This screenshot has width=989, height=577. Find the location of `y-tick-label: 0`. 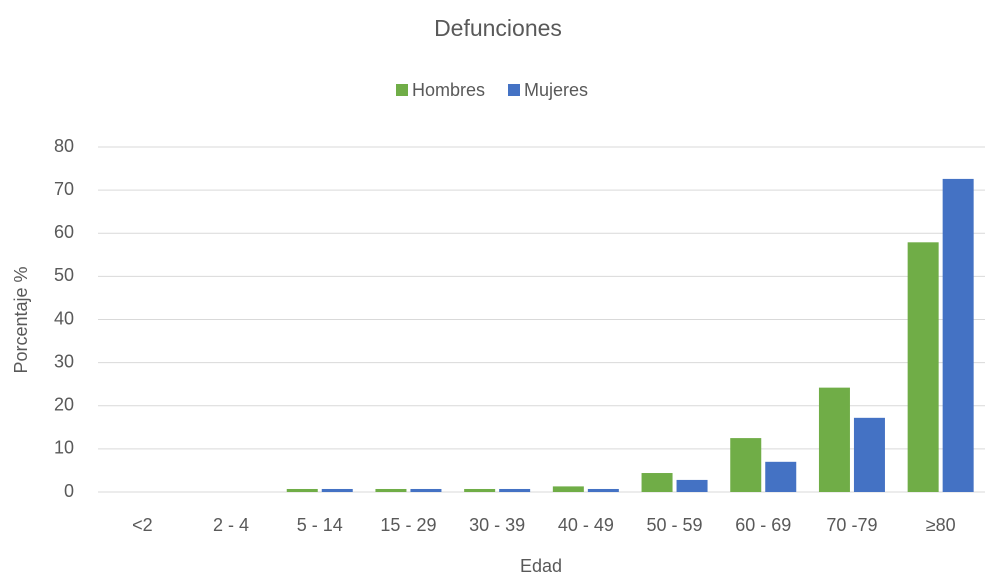

y-tick-label: 0 is located at coordinates (69, 491).